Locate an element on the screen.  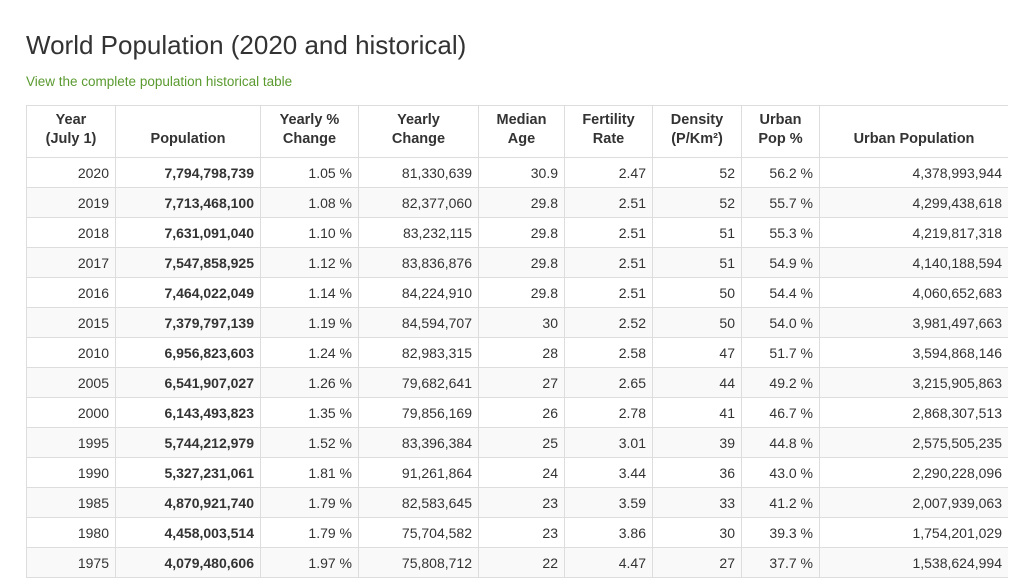
cell-median-age: 30.9 is located at coordinates (521, 172).